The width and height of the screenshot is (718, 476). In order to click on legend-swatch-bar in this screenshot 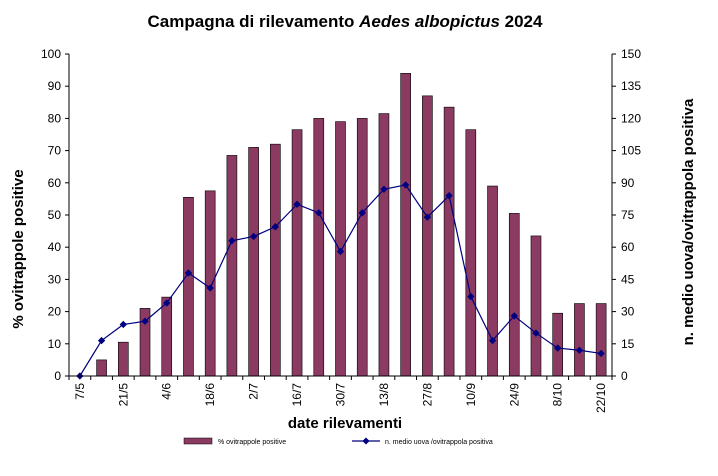, I will do `click(198, 441)`.